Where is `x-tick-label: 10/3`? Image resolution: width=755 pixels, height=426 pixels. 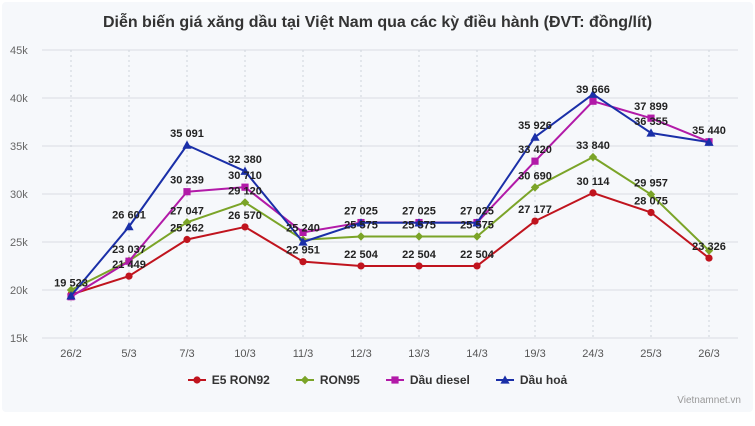 x-tick-label: 10/3 is located at coordinates (244, 354).